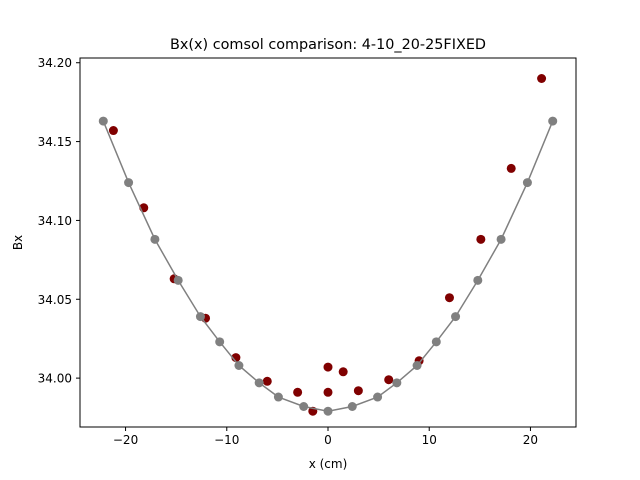 The height and width of the screenshot is (480, 640). Describe the element at coordinates (55, 300) in the screenshot. I see `y-tick-label: 34.05` at that location.